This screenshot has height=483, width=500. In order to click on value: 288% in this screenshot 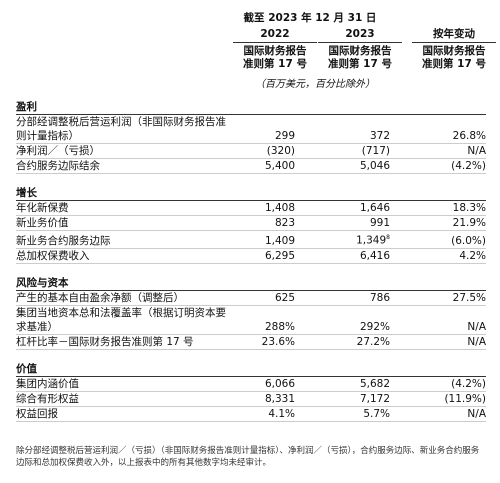, I will do `click(279, 326)`.